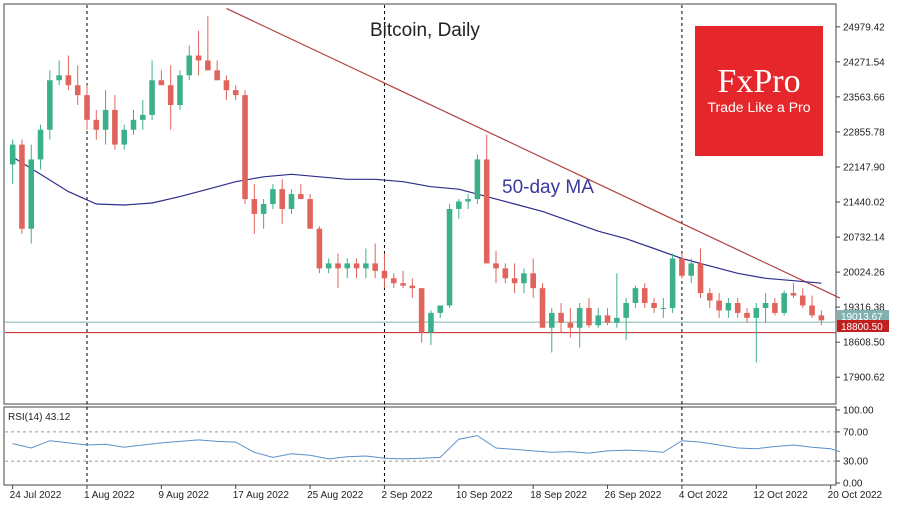 Image resolution: width=900 pixels, height=506 pixels. I want to click on y-tick-label: 22855.78, so click(864, 132).